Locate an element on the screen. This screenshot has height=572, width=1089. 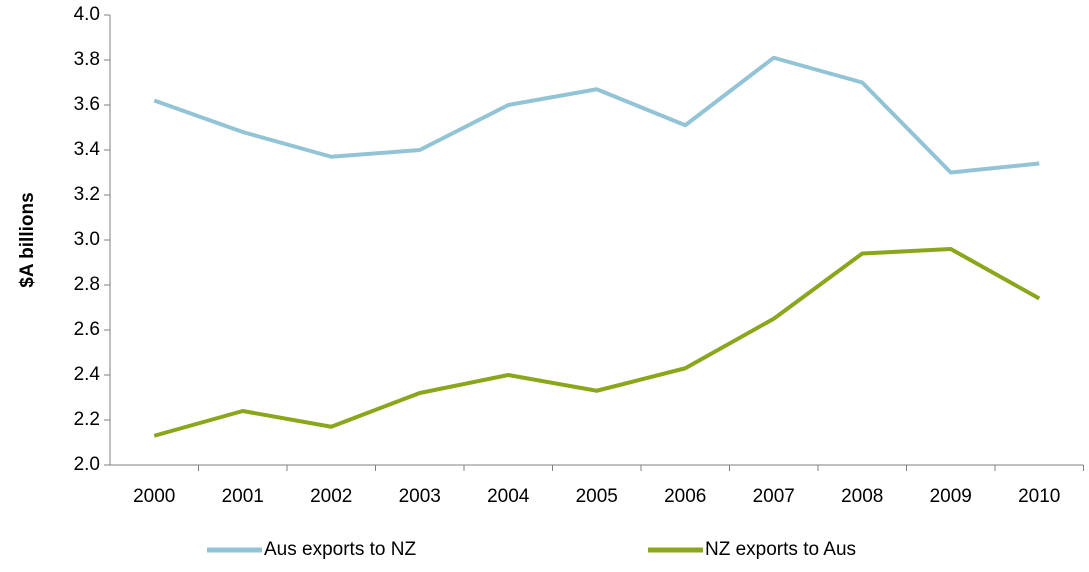
y-tick-label: 2.4 is located at coordinates (87, 374).